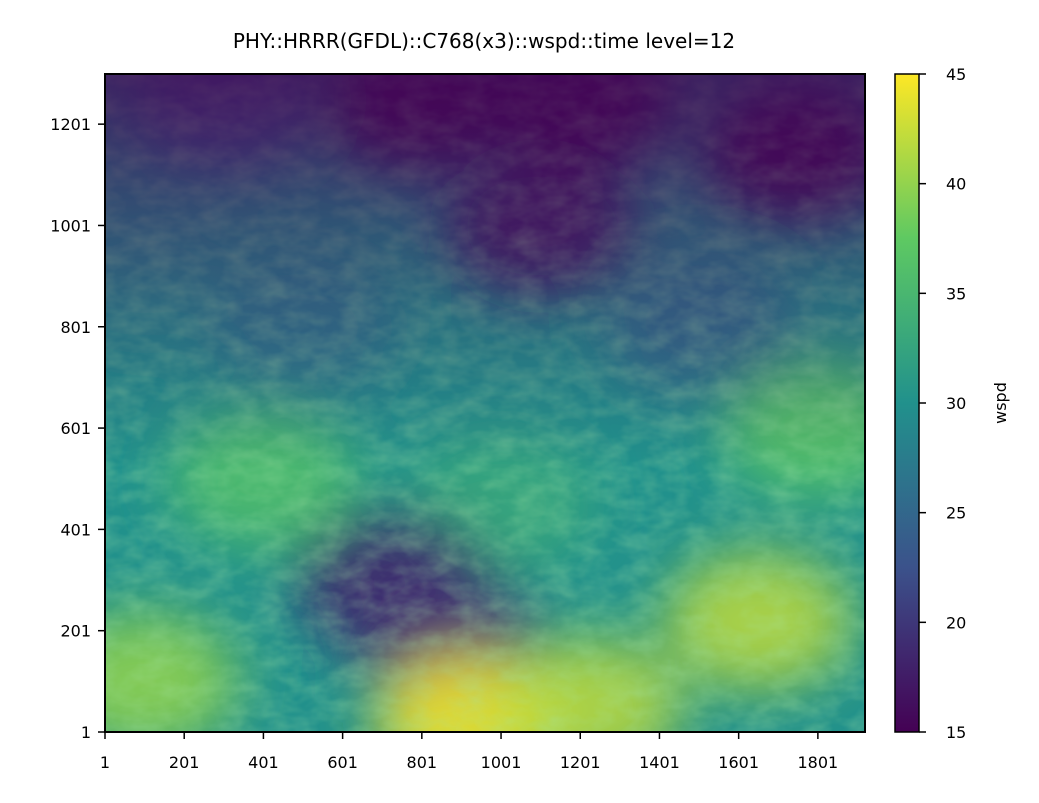 The width and height of the screenshot is (1039, 803). I want to click on colorbar-gradient, so click(907, 403).